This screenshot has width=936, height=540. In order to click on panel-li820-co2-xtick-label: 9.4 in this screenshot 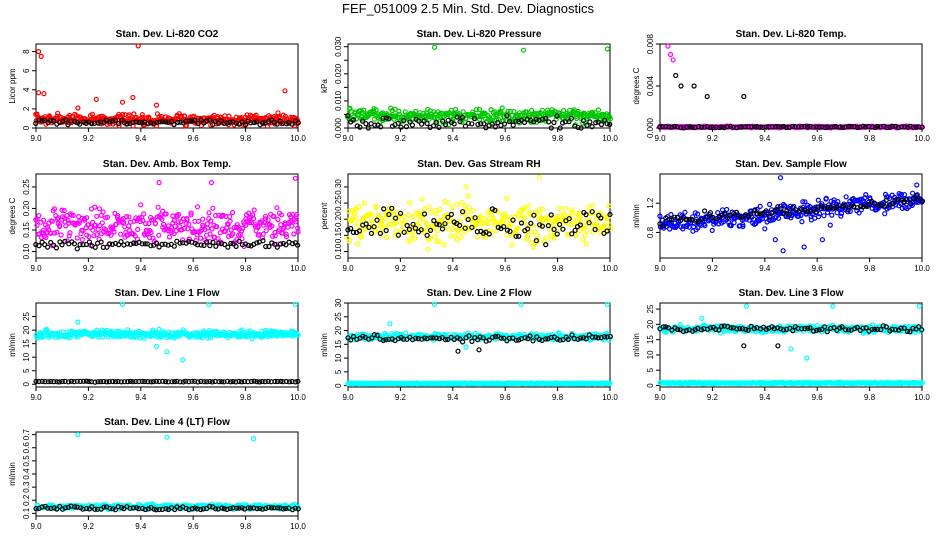, I will do `click(141, 138)`.